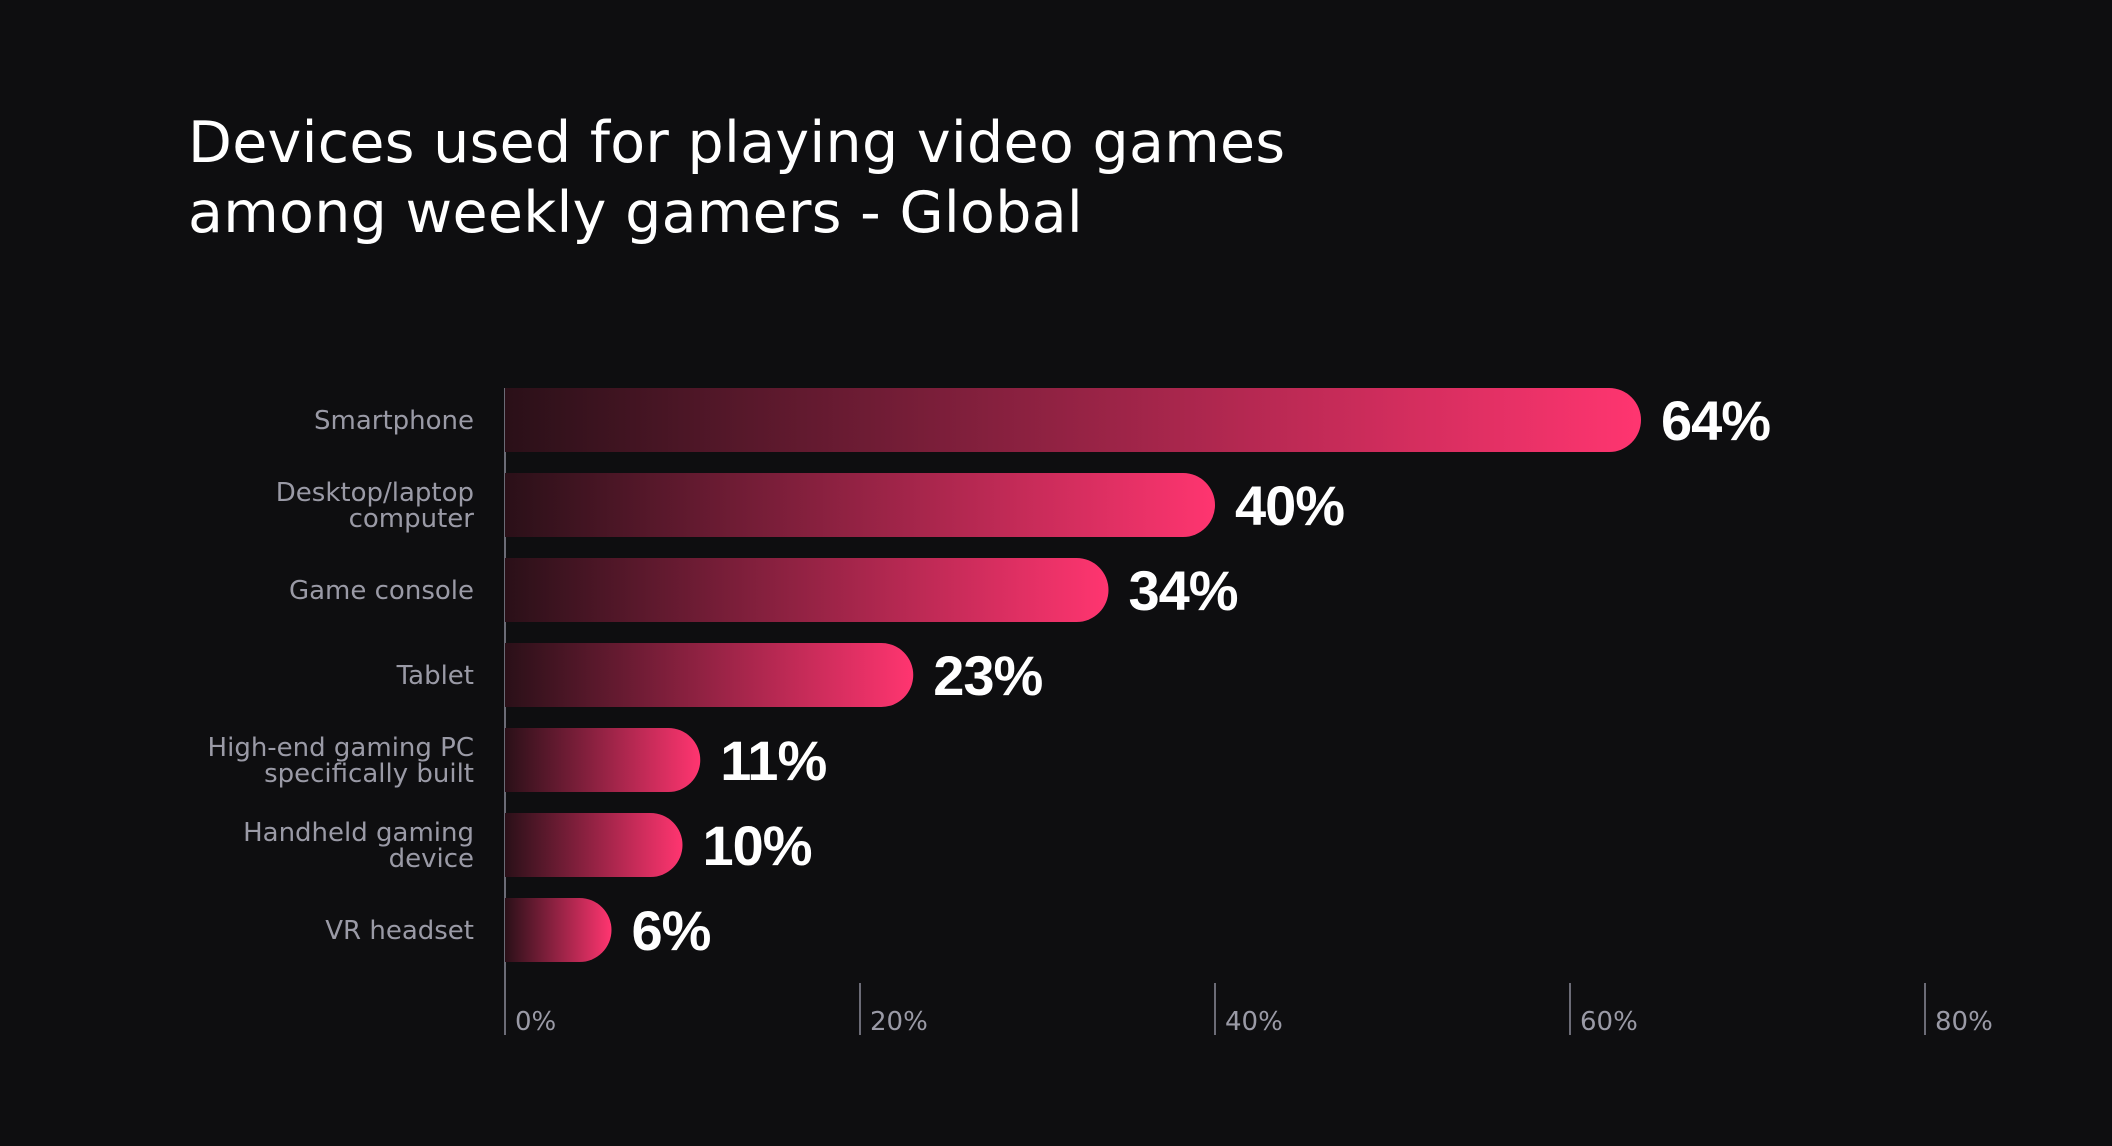 The width and height of the screenshot is (2112, 1146). What do you see at coordinates (737, 143) in the screenshot?
I see `chart-title-line-1: Devices used for playing video games` at bounding box center [737, 143].